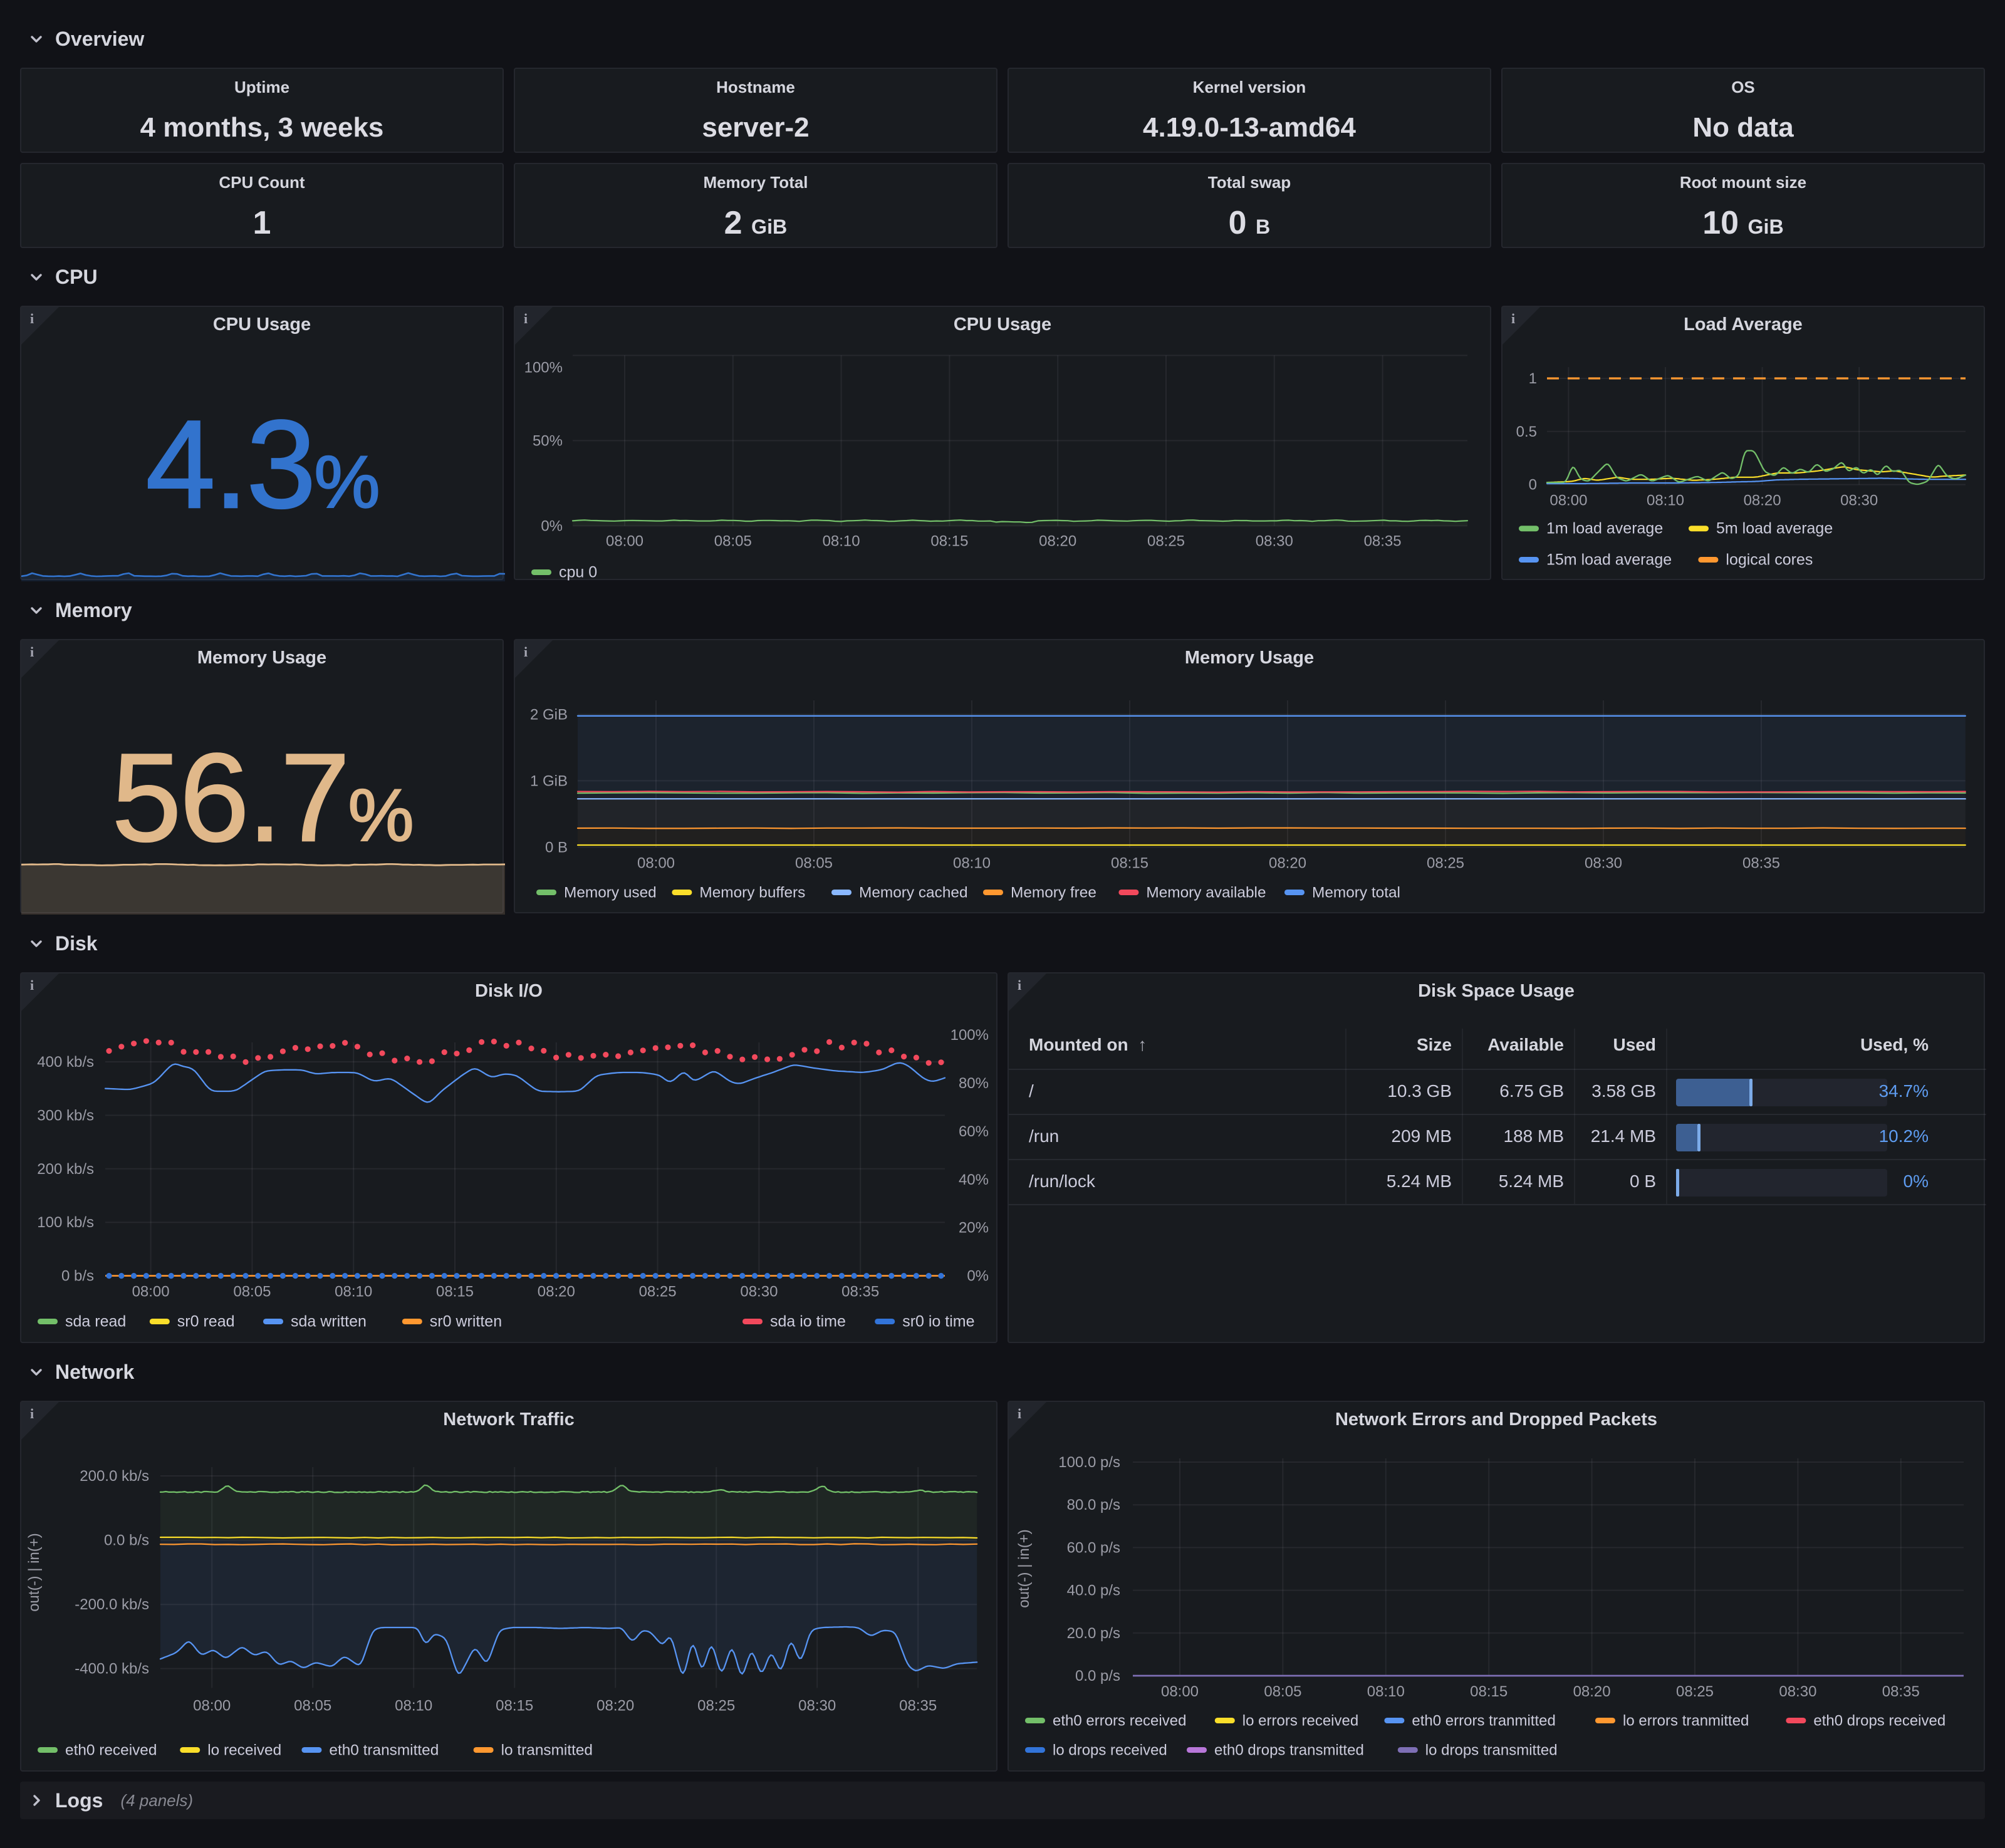 This screenshot has width=2005, height=1848. What do you see at coordinates (1686, 1720) in the screenshot?
I see `svg-text: lo errors tranmitted` at bounding box center [1686, 1720].